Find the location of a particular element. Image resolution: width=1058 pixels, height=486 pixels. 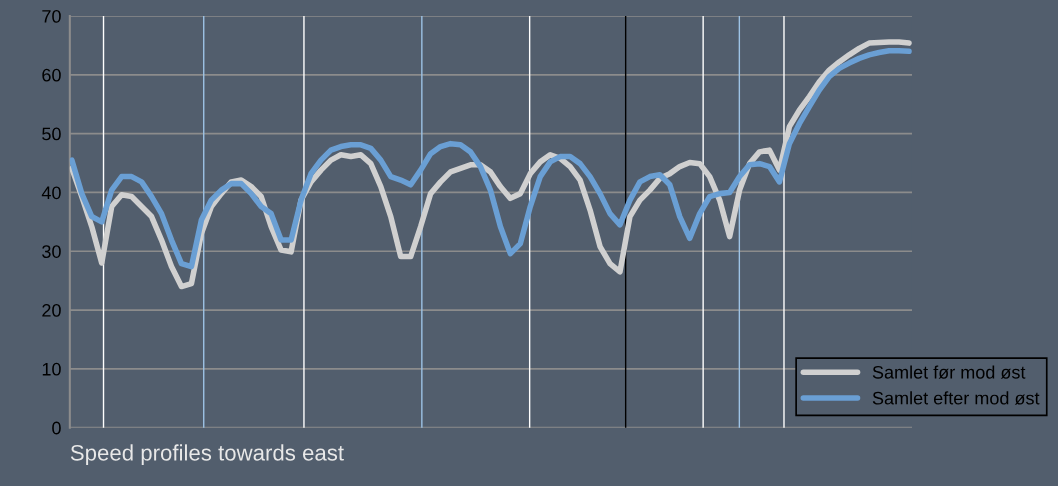

y-tick-label: 40 is located at coordinates (51, 193).